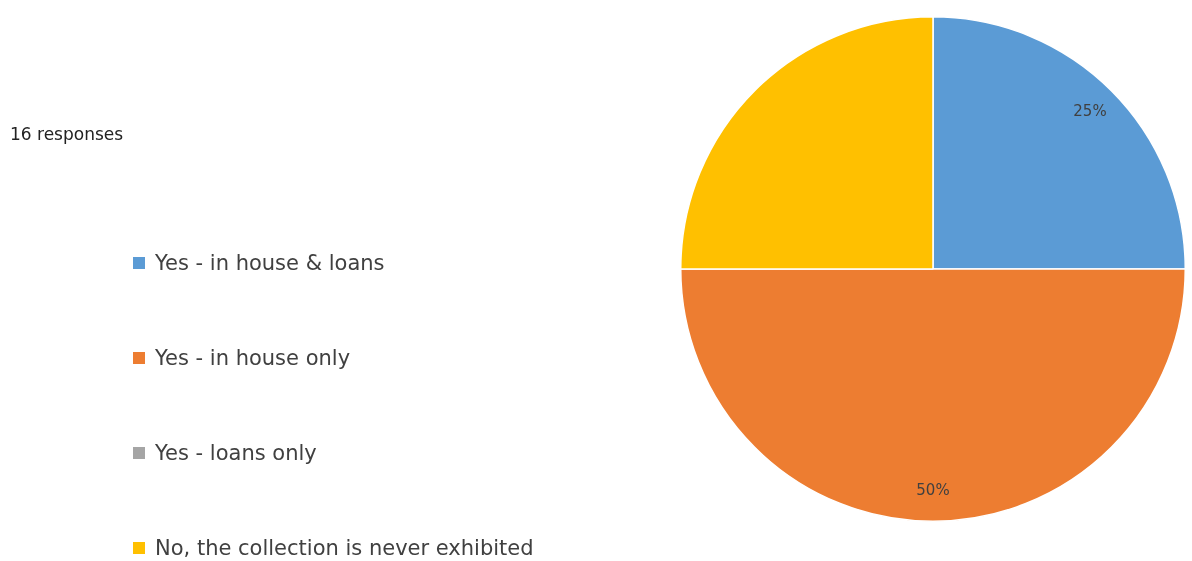  I want to click on legend-label: Yes - in house only, so click(253, 358).